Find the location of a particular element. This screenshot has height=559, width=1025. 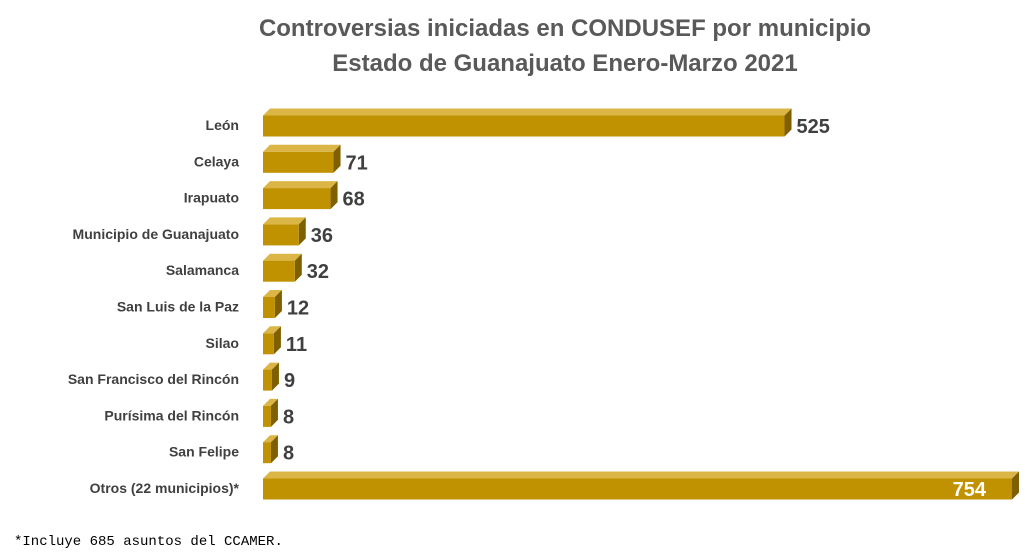

data-label: 36 is located at coordinates (322, 236).